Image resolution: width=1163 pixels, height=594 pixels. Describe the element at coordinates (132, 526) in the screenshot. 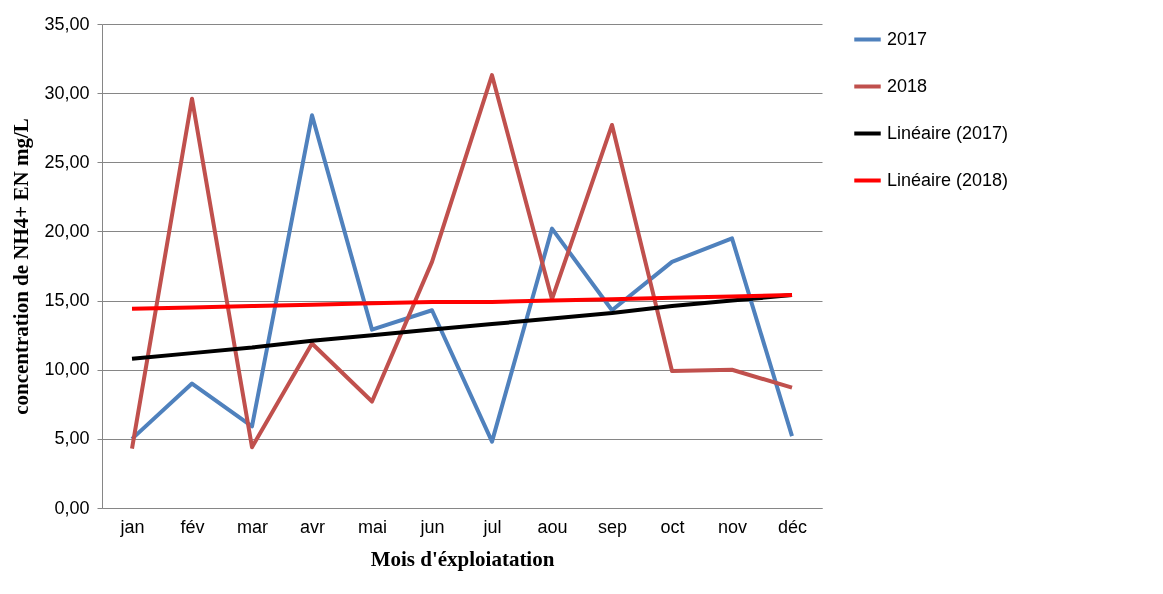

I see `x-tick-label: jan` at that location.